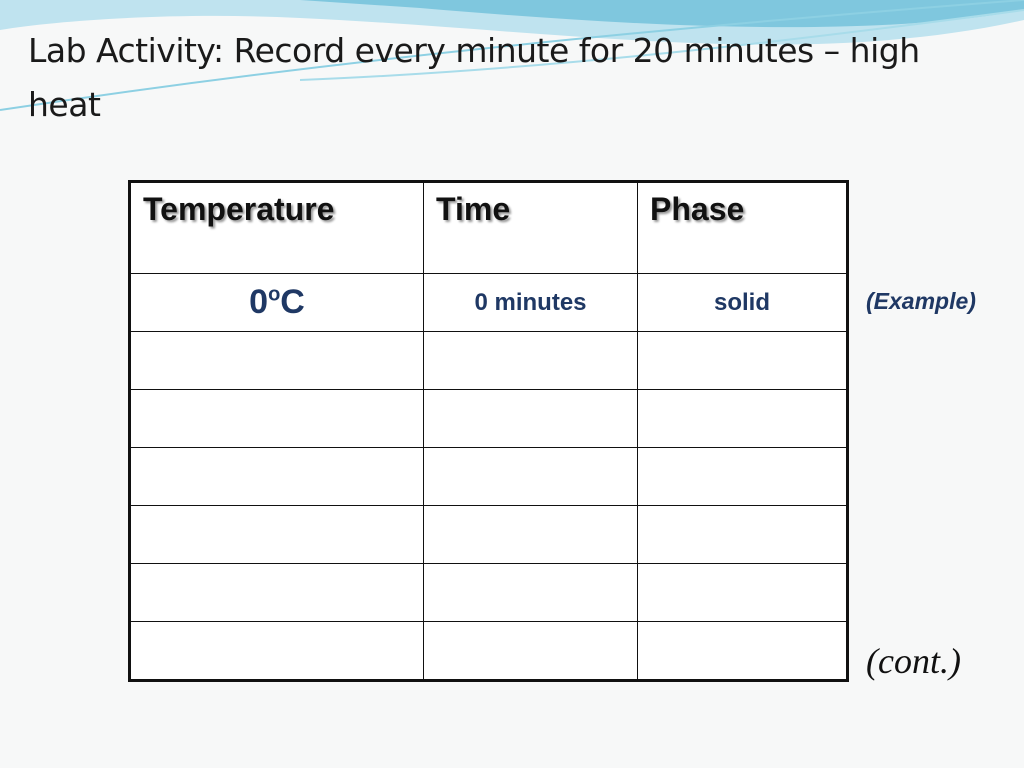  Describe the element at coordinates (921, 301) in the screenshot. I see `example-note: (Example)` at that location.